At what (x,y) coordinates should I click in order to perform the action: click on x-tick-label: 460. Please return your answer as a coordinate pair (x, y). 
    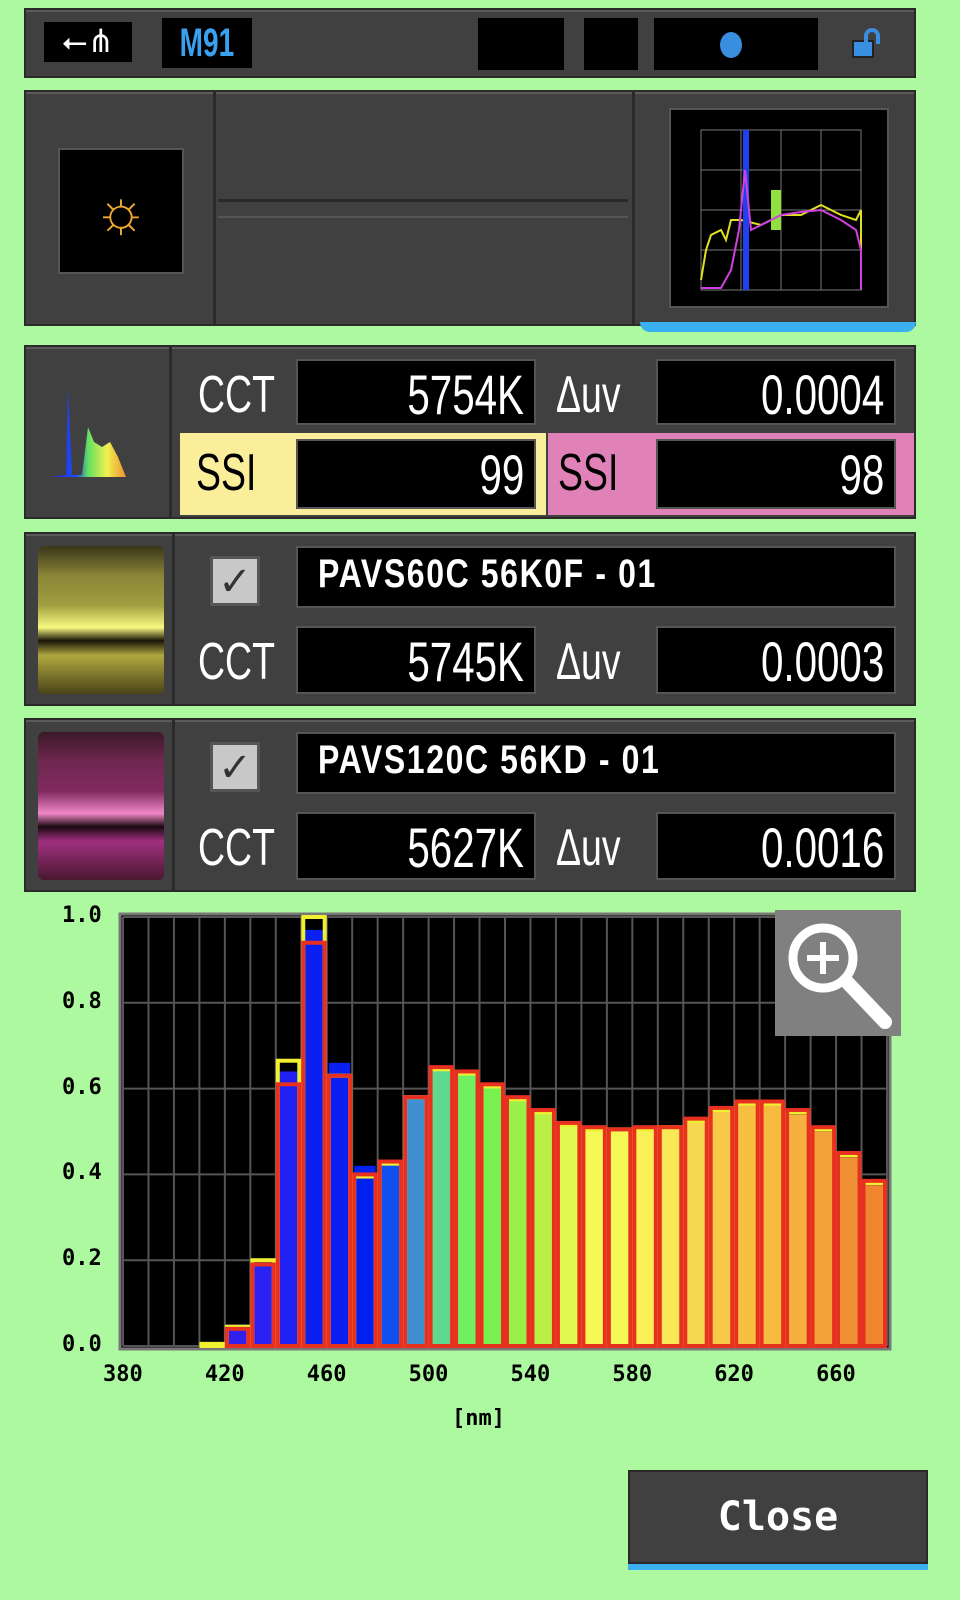
    Looking at the image, I should click on (326, 1374).